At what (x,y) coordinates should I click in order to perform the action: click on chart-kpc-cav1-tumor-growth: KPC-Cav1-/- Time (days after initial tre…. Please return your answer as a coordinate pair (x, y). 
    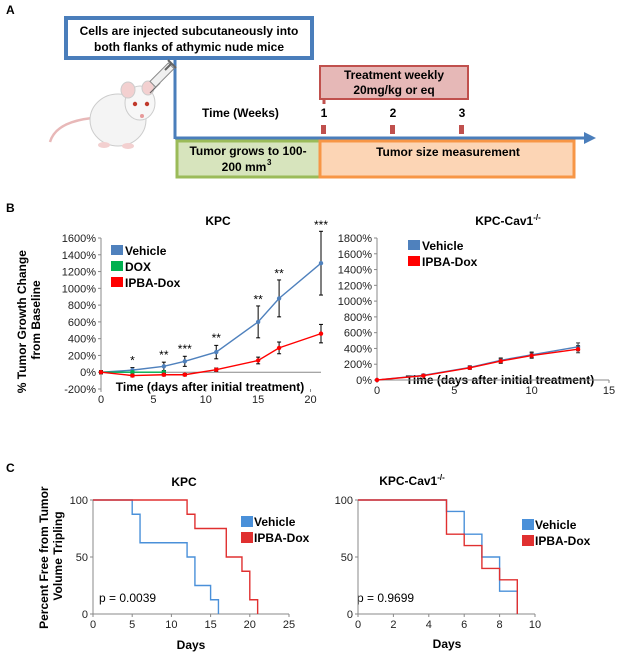
    Looking at the image, I should click on (476, 305).